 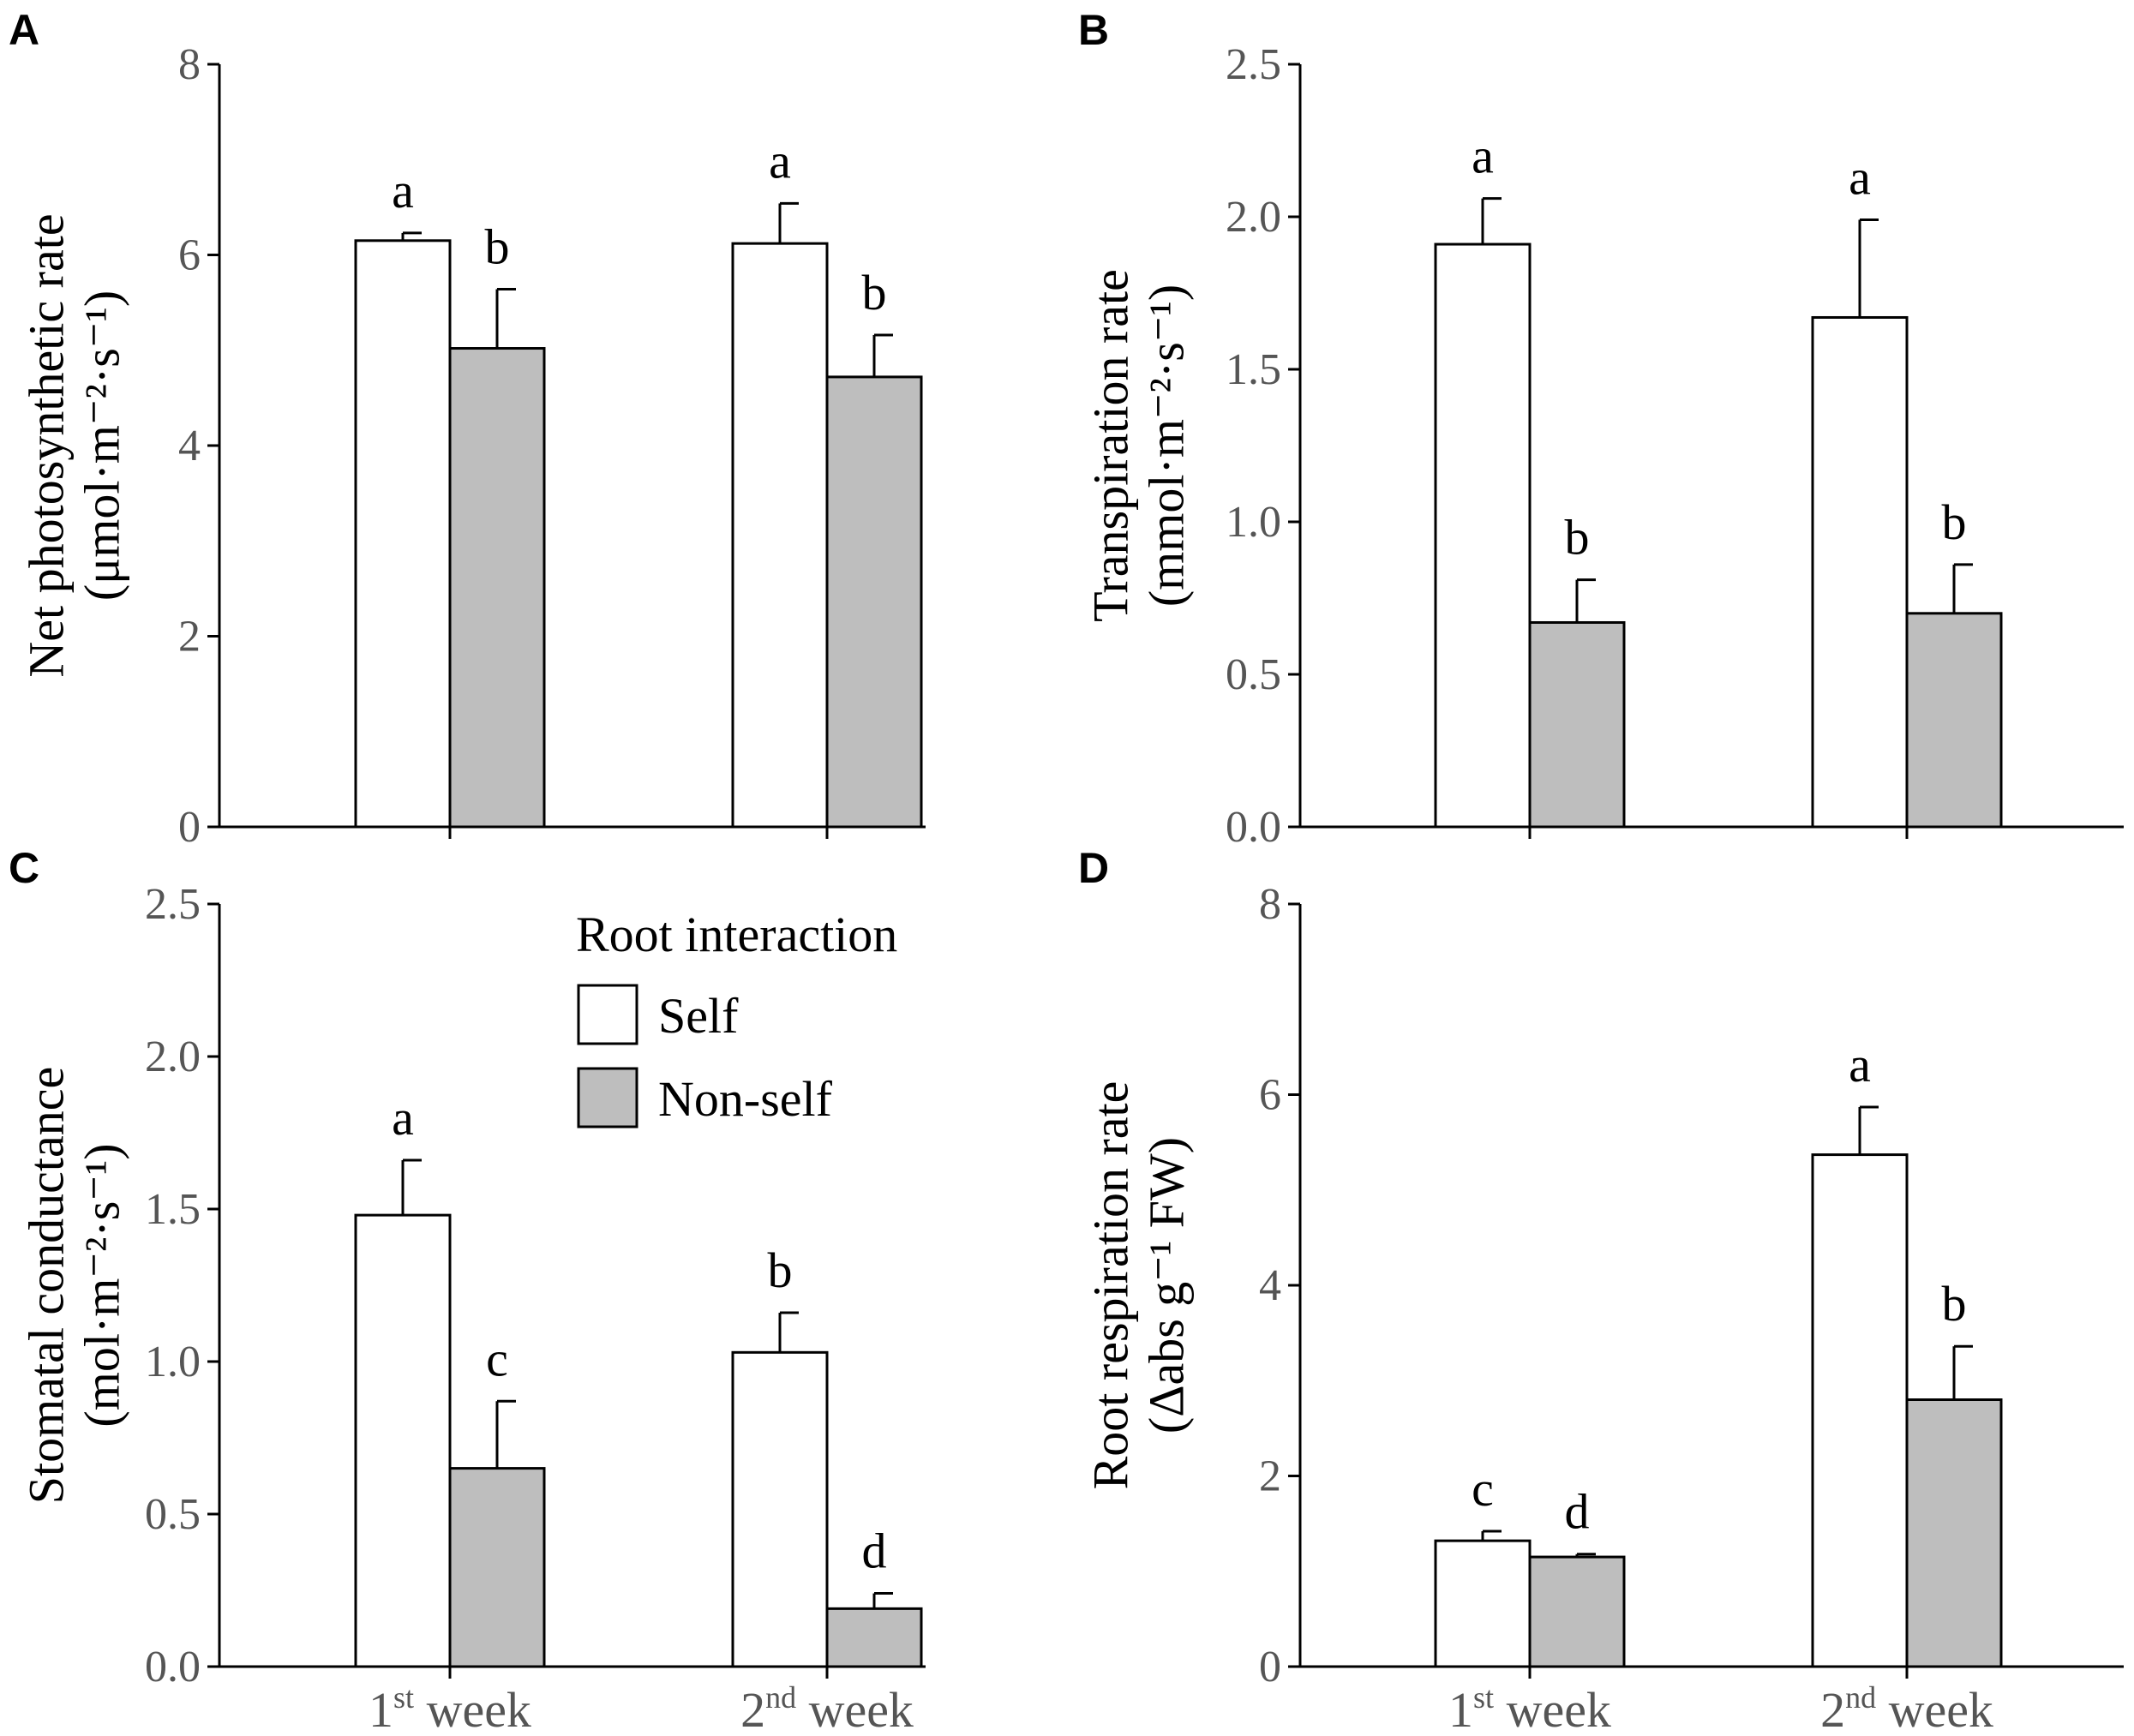 I want to click on y-axis-title: Stomatal conductance, so click(x=46, y=1286).